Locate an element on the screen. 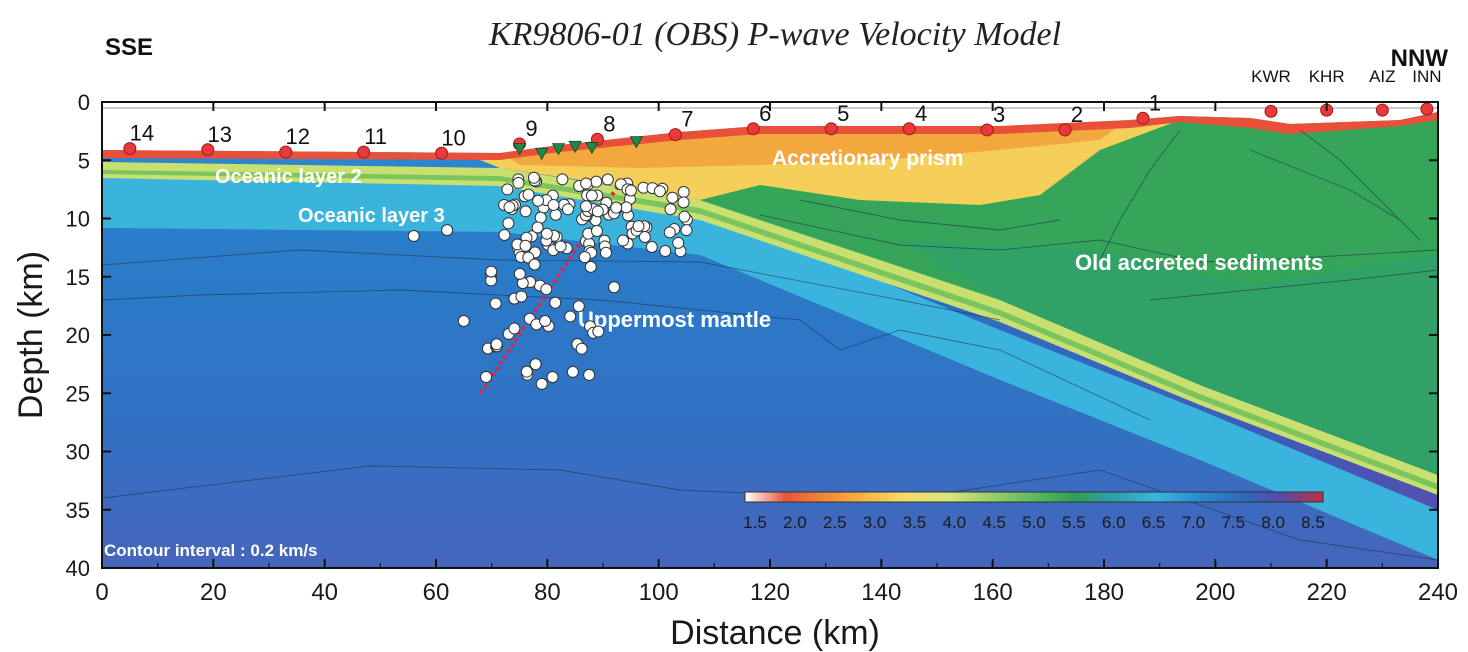  y-tick-label: 35 is located at coordinates (78, 510).